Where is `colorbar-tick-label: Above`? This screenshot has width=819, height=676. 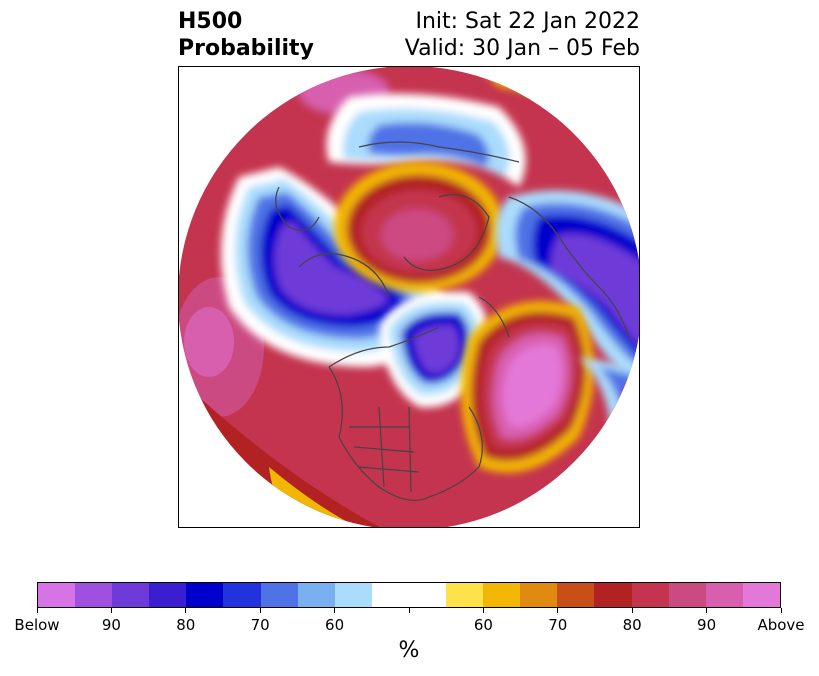 colorbar-tick-label: Above is located at coordinates (781, 625).